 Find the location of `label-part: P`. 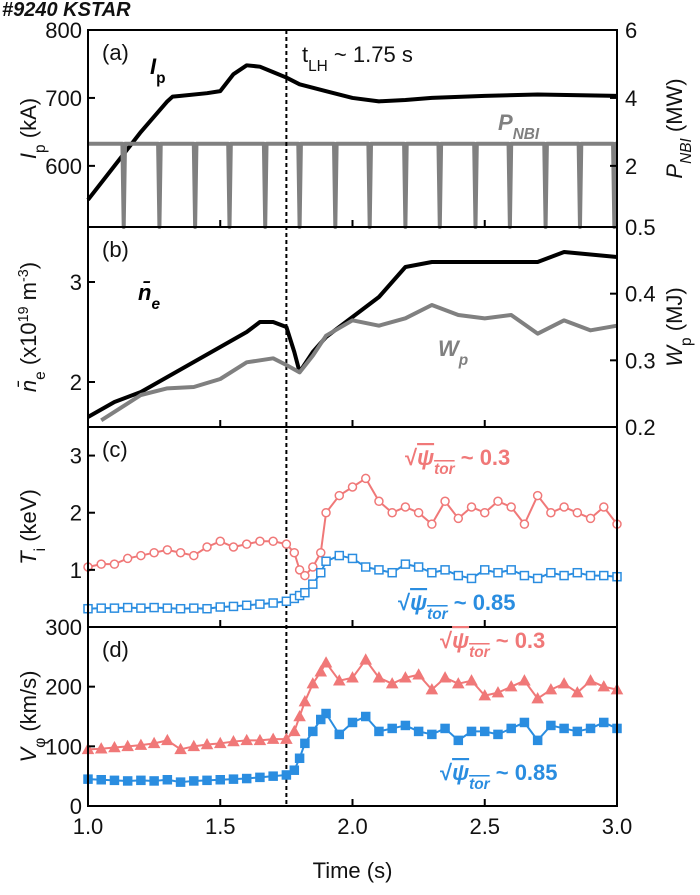

label-part: P is located at coordinates (674, 171).